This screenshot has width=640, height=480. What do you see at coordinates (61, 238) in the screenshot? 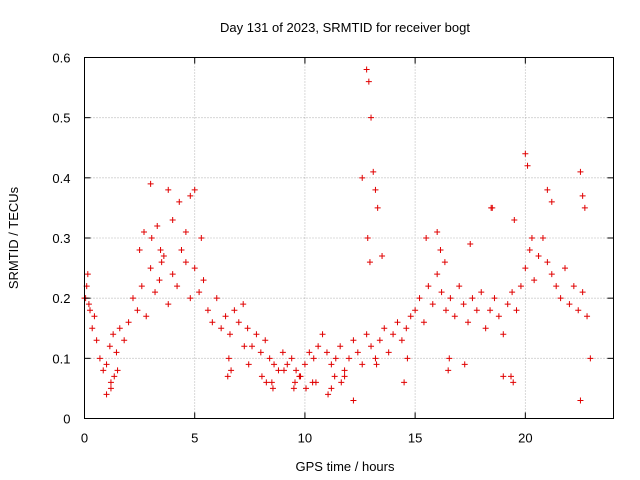
I see `y-tick-label: 0.3` at bounding box center [61, 238].